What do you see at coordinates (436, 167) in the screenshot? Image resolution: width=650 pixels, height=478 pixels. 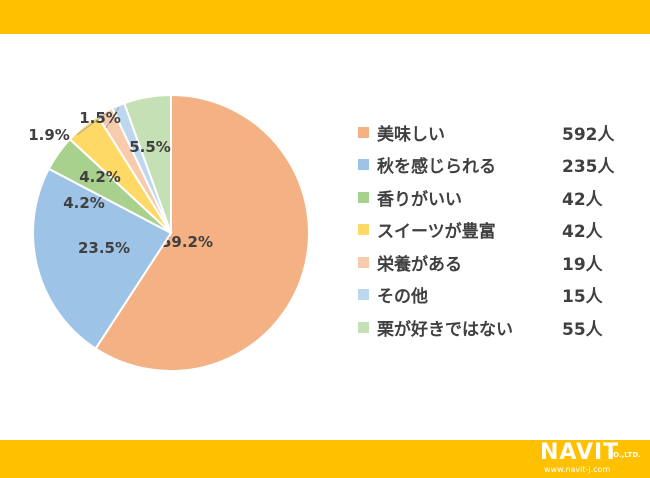 I see `legend-label: 秋を感じられる` at bounding box center [436, 167].